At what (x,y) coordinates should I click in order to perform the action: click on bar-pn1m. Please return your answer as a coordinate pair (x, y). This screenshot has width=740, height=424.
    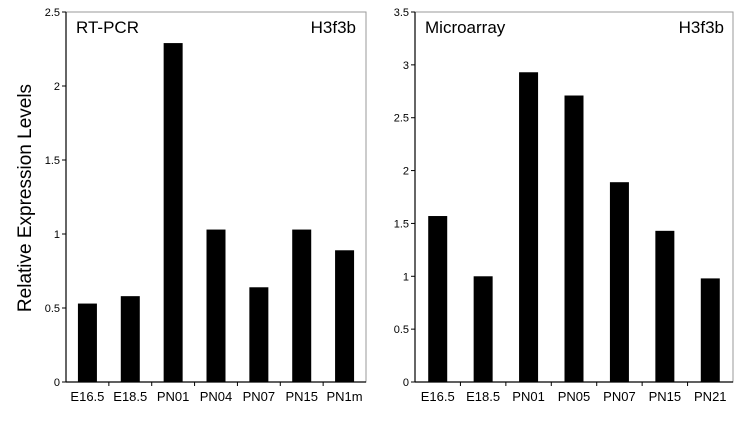
    Looking at the image, I should click on (345, 316).